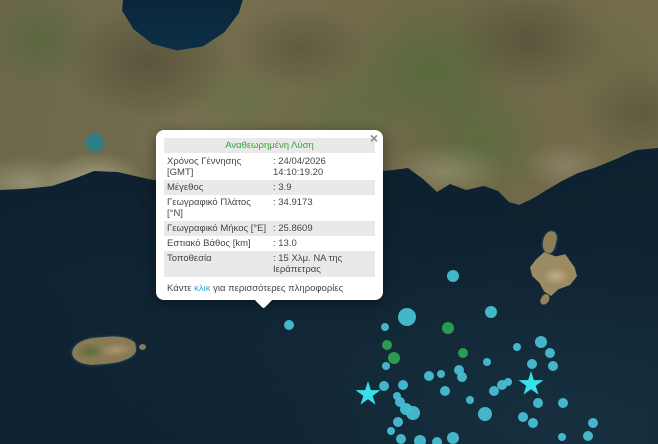 The width and height of the screenshot is (658, 444). I want to click on popup-row-label: Γεωγραφικό Πλάτος [°N], so click(209, 208).